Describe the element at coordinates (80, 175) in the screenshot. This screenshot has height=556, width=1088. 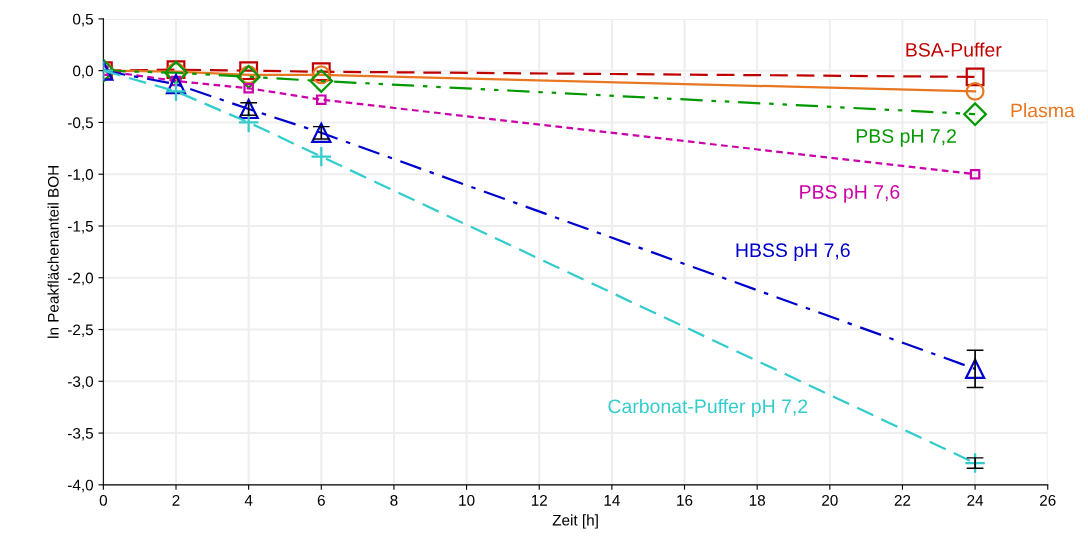
I see `y-tick-label: -1,0` at that location.